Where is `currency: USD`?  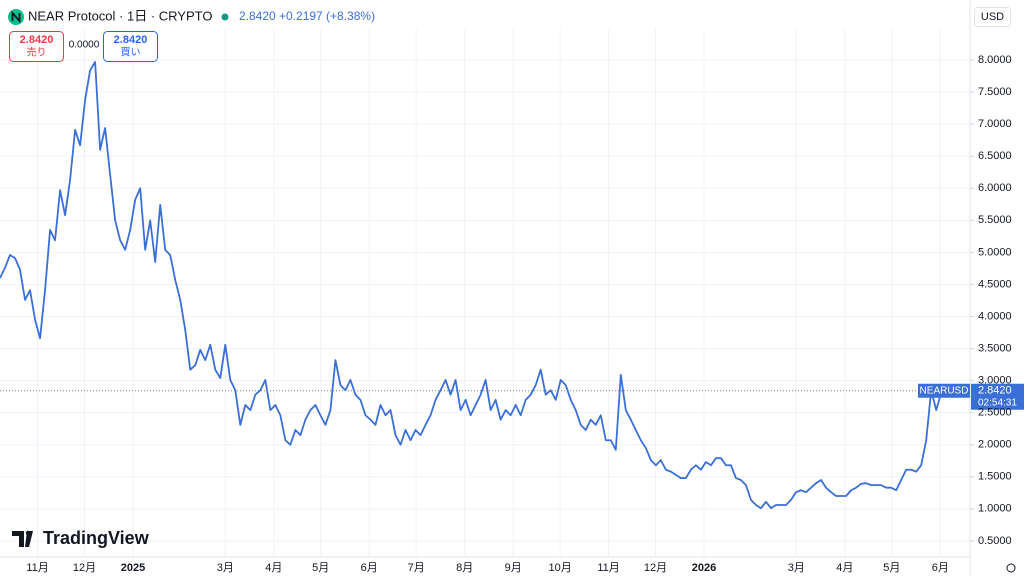 currency: USD is located at coordinates (992, 17).